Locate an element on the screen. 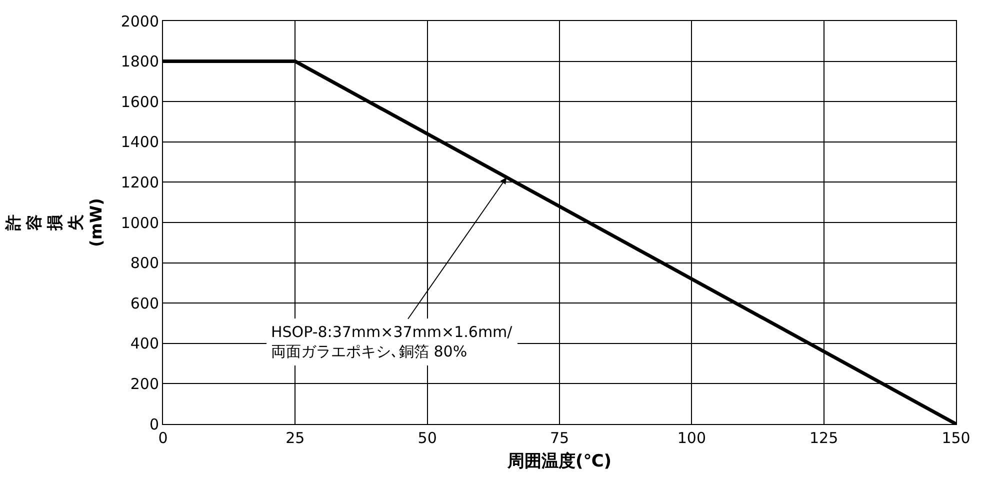 This screenshot has width=982, height=499. y-tick-label: 400 is located at coordinates (144, 343).